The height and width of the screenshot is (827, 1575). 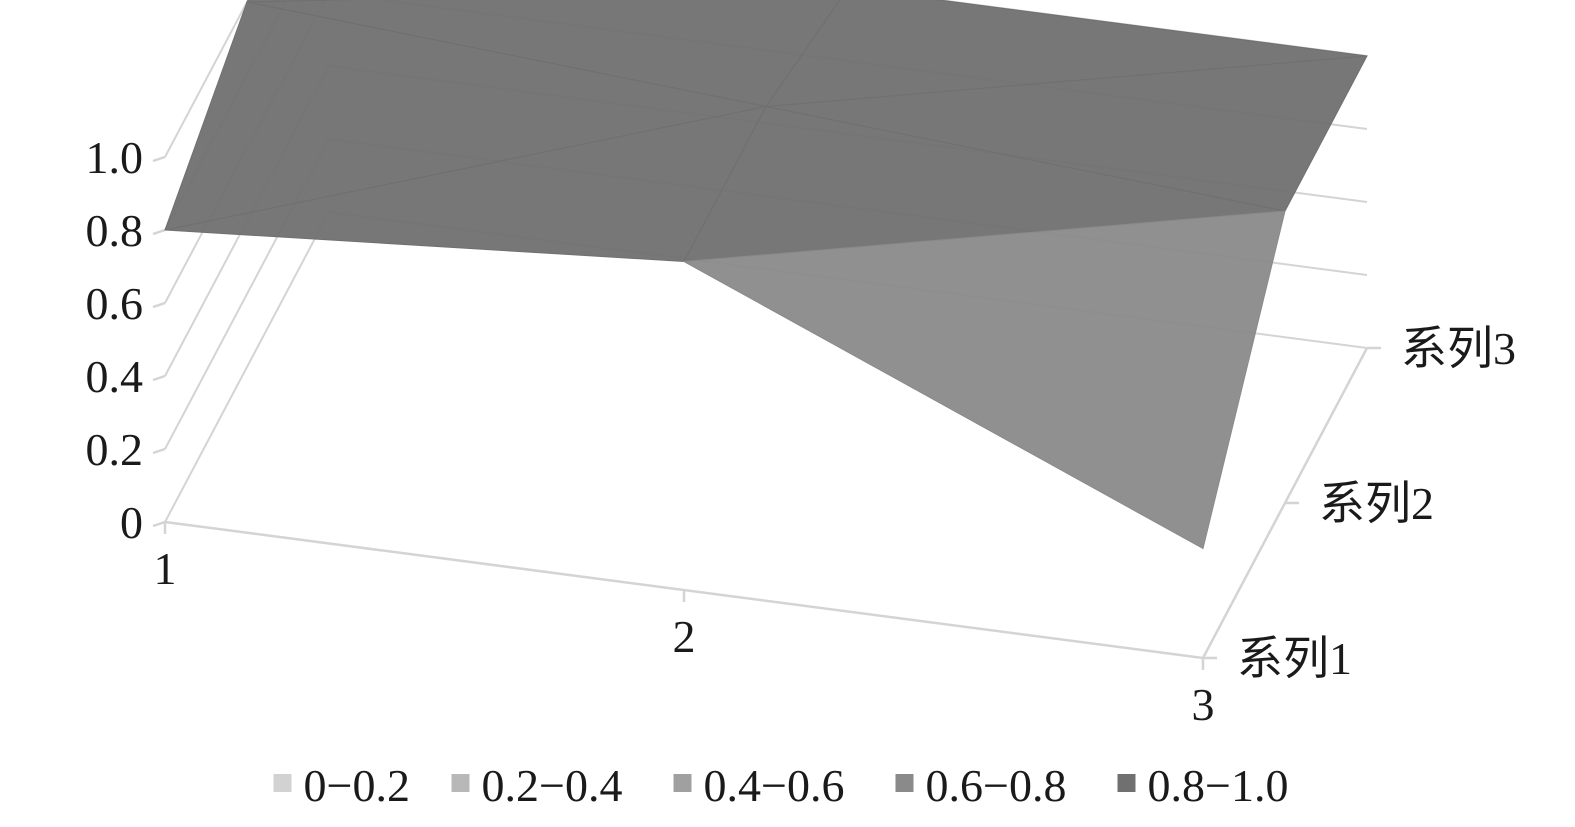 I want to click on legend-label: 0−0.2, so click(x=357, y=785).